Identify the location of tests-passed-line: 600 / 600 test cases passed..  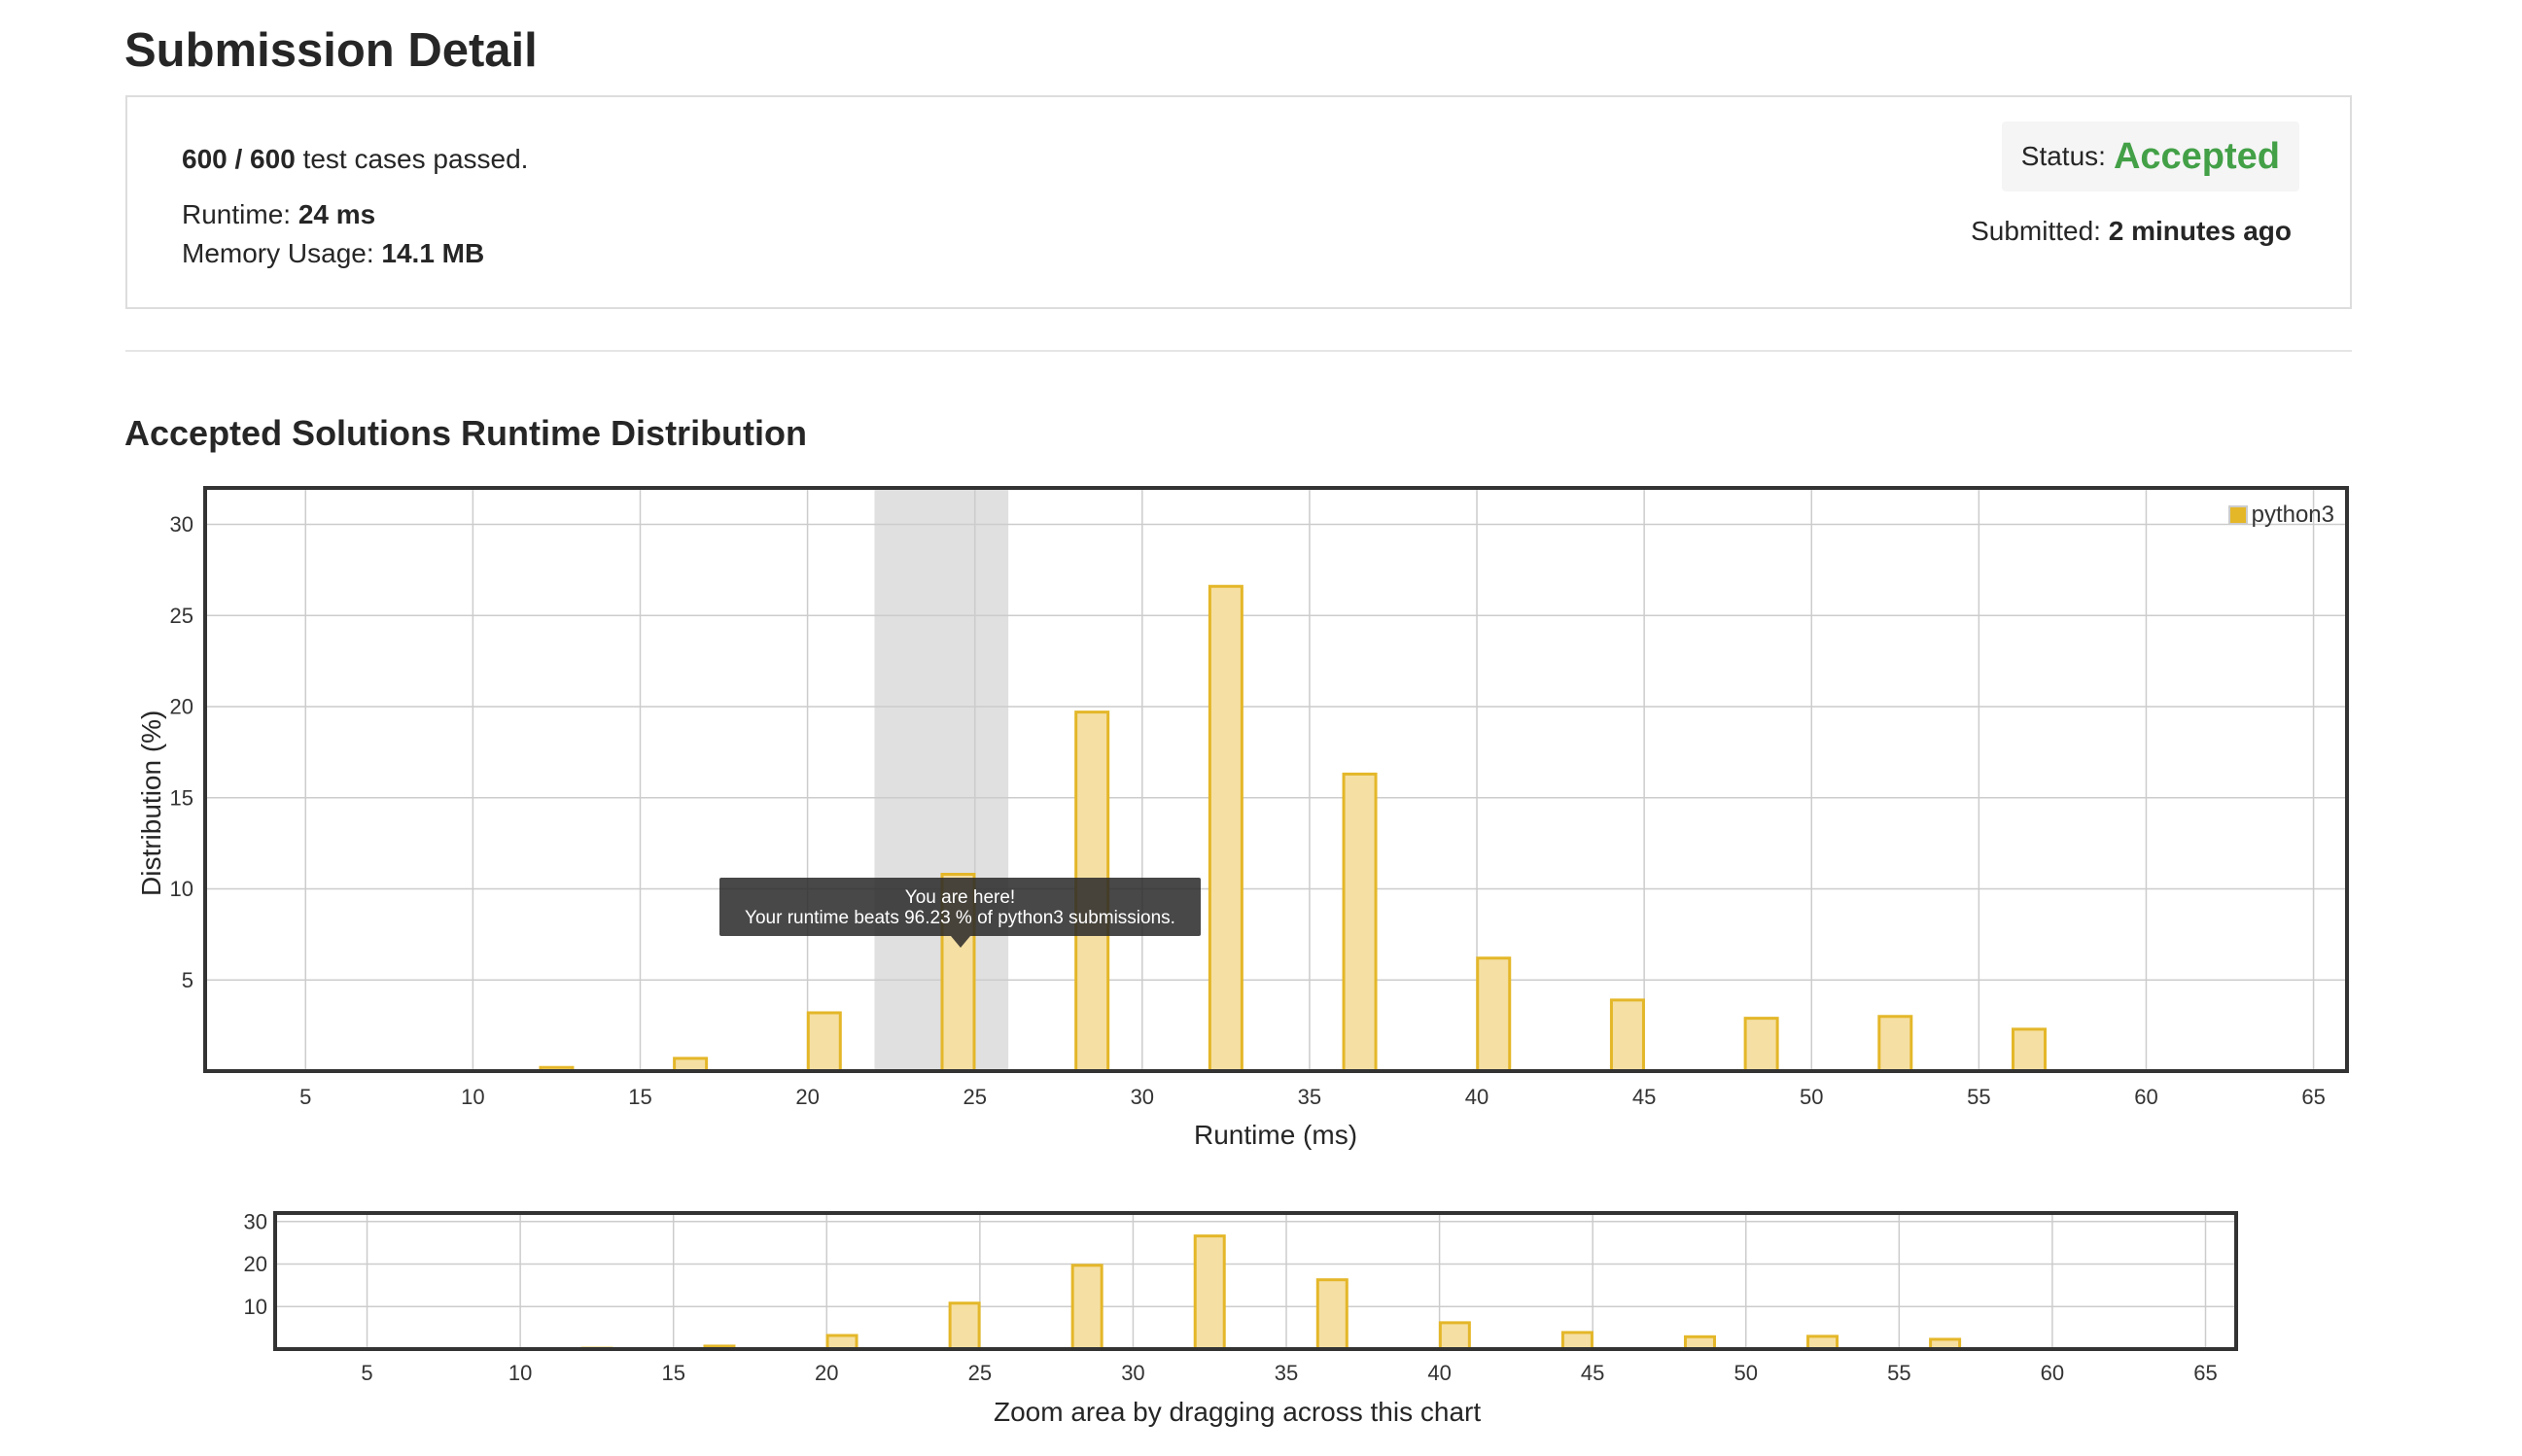
(355, 159).